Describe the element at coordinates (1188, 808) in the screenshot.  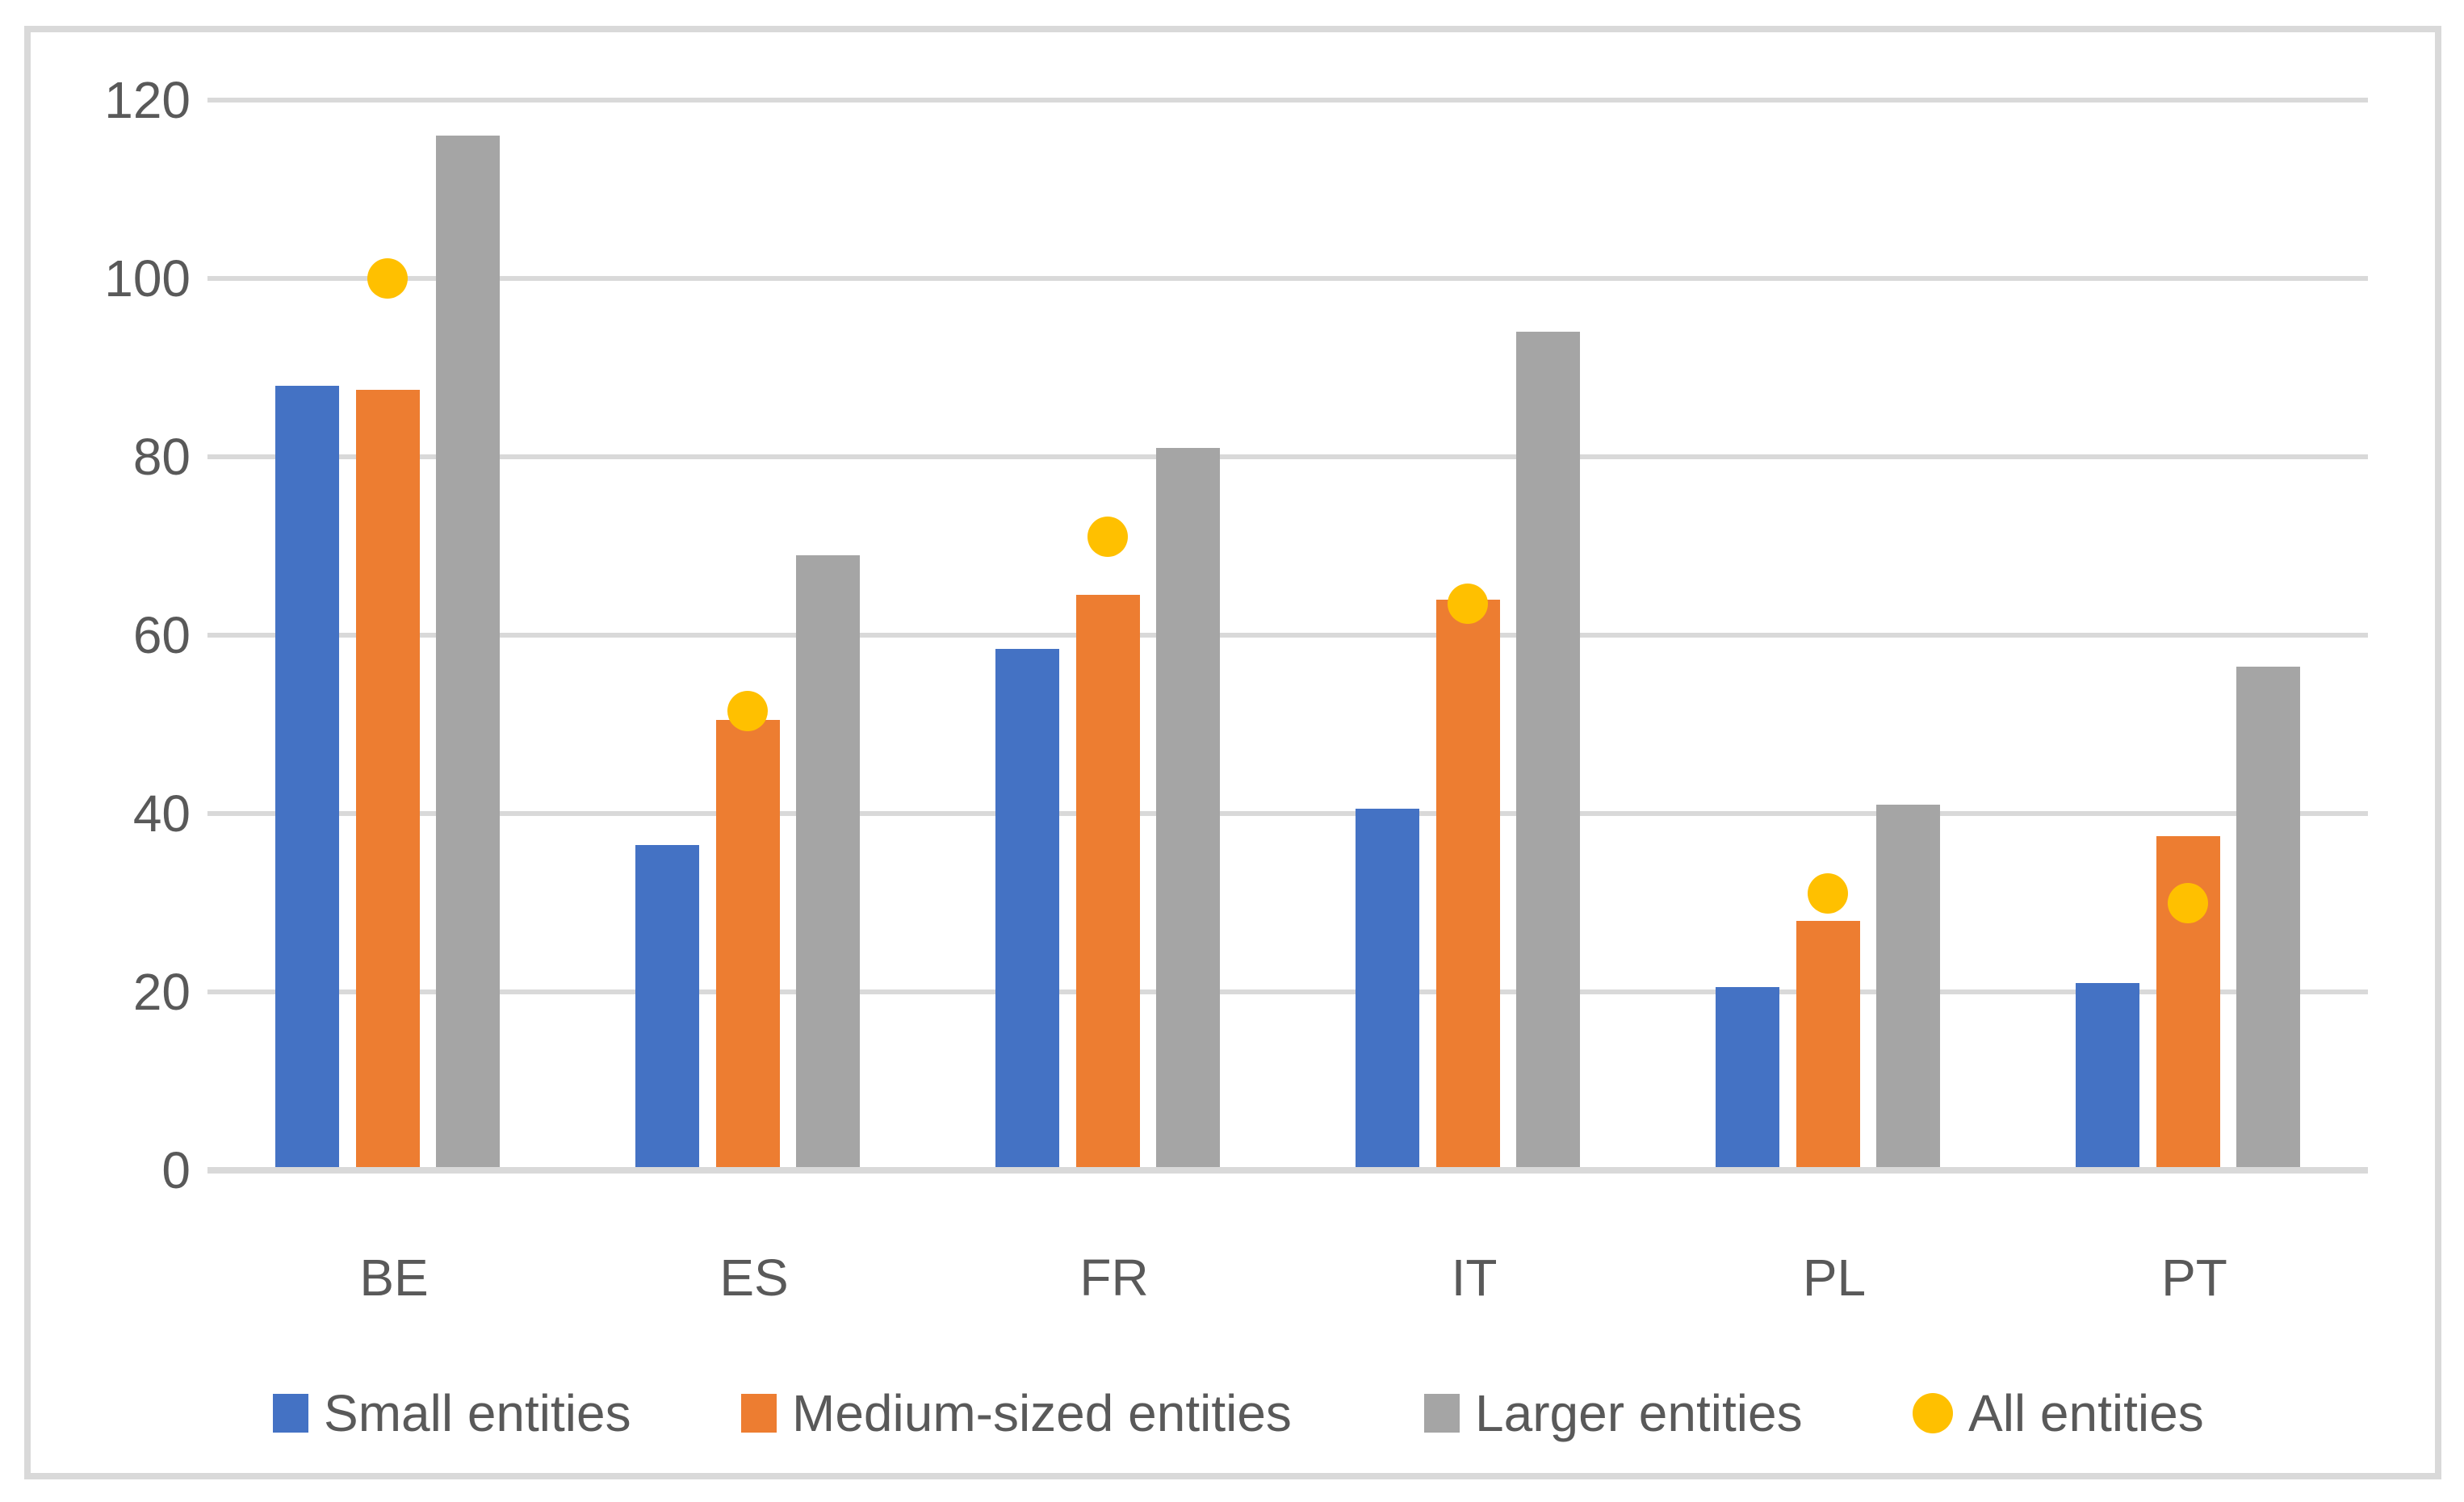
I see `bar-larger-entities-FR` at that location.